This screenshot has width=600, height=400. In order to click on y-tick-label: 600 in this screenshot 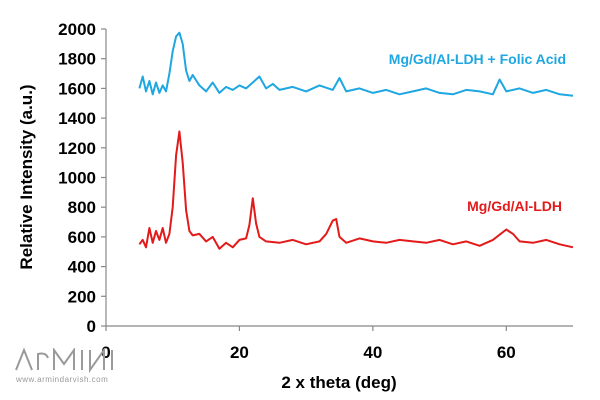, I will do `click(82, 237)`.